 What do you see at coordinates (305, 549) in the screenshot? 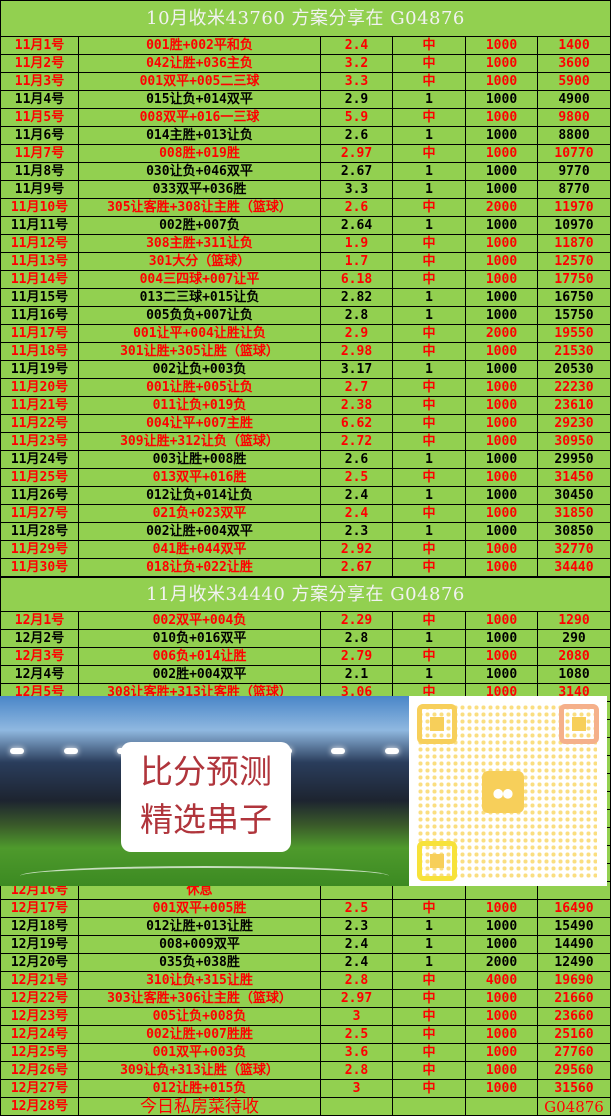
I see `table-row: 11月29号 041胜+044双平 2.92 中 1000 32770` at bounding box center [305, 549].